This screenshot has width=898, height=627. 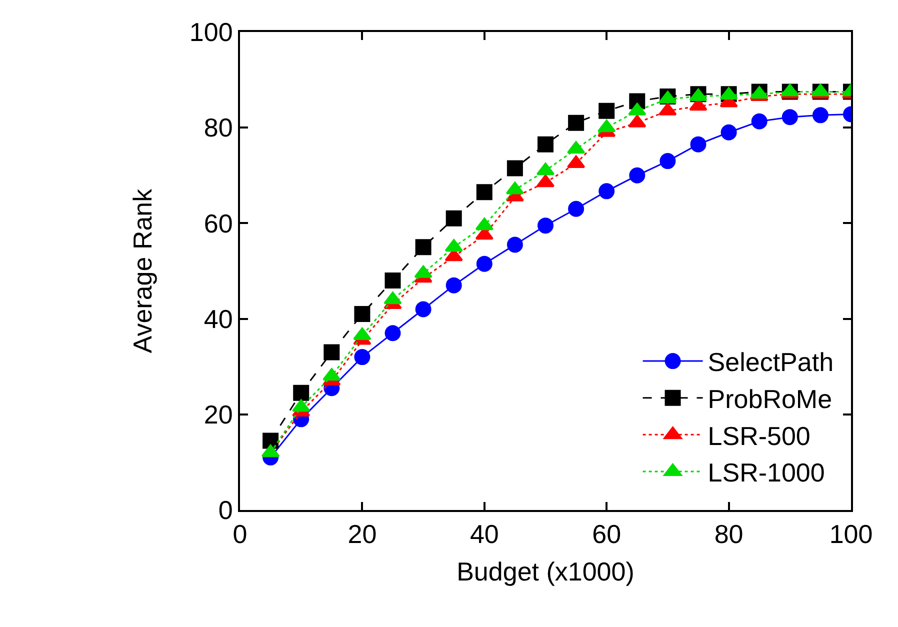 I want to click on y-tick-label: 80, so click(x=218, y=127).